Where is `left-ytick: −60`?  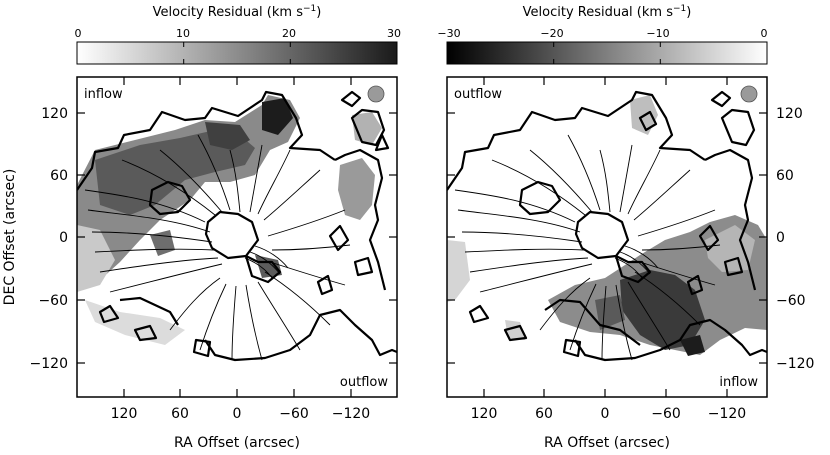 left-ytick: −60 is located at coordinates (53, 301).